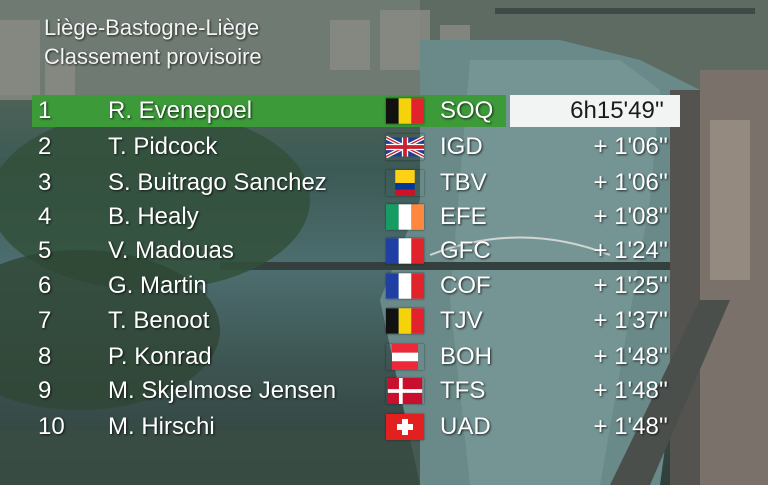 This screenshot has height=485, width=768. I want to click on standings-row: 3 S. Buitrago Sanchez TBV + 1'06'', so click(384, 183).